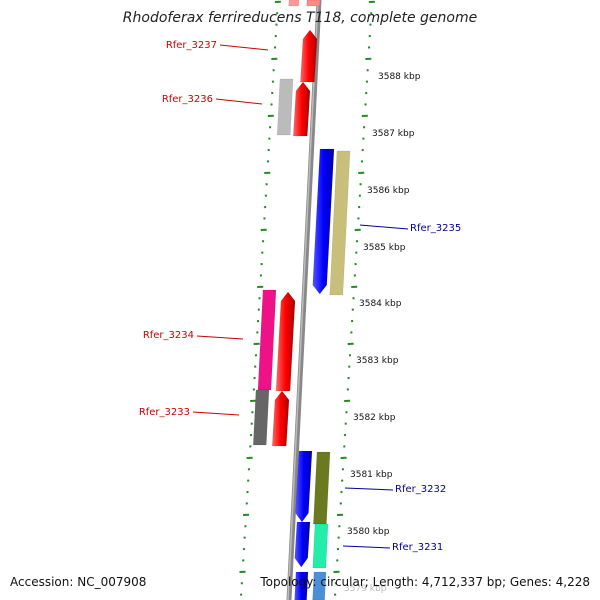 The height and width of the screenshot is (600, 600). What do you see at coordinates (435, 228) in the screenshot?
I see `gene-label-rfer-3235: Rfer_3235` at bounding box center [435, 228].